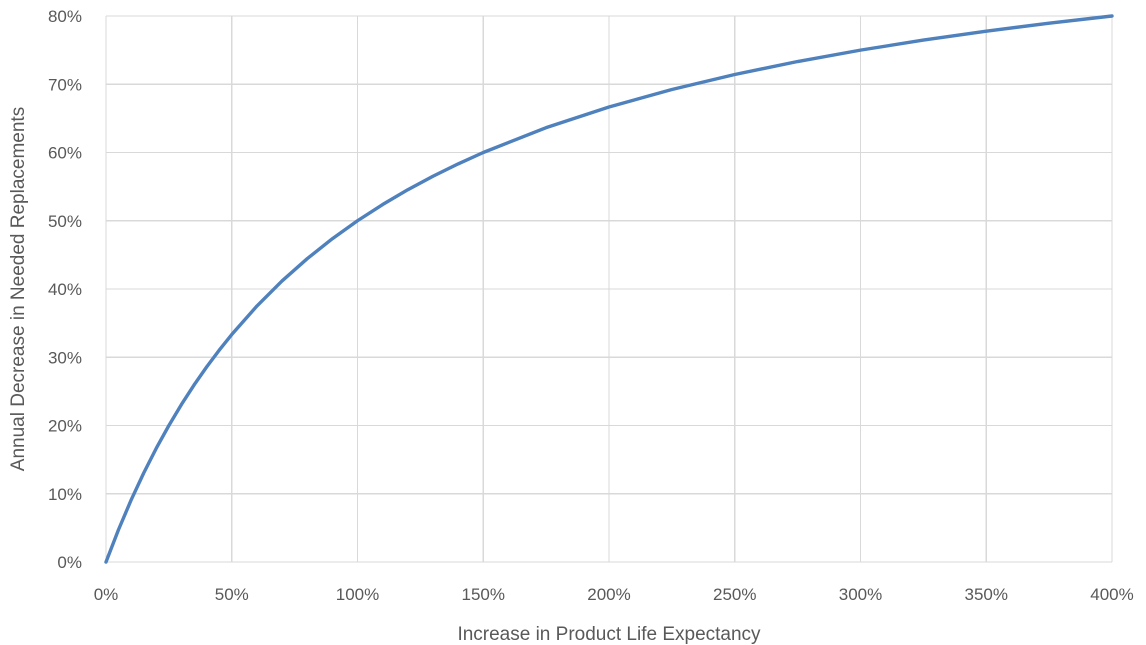 The height and width of the screenshot is (645, 1146). Describe the element at coordinates (65, 494) in the screenshot. I see `y-tick-label: 10%` at that location.